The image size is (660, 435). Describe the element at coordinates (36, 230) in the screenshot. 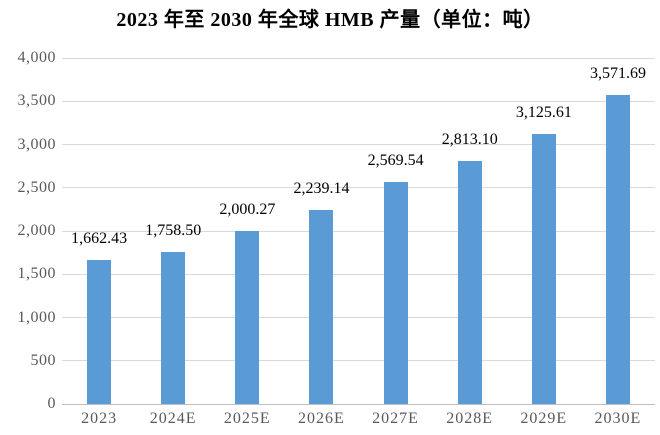

I see `y-axis-tick-label: 2,000` at that location.